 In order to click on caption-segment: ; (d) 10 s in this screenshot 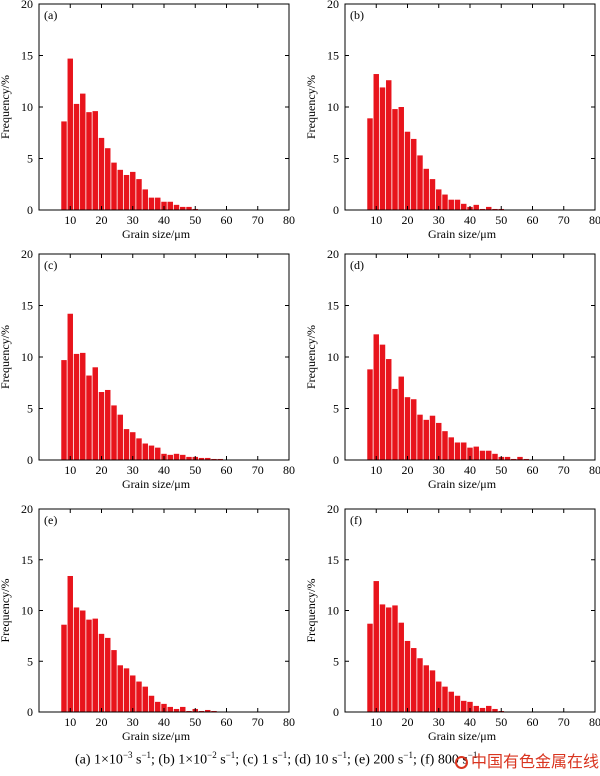, I will do `click(312, 760)`.